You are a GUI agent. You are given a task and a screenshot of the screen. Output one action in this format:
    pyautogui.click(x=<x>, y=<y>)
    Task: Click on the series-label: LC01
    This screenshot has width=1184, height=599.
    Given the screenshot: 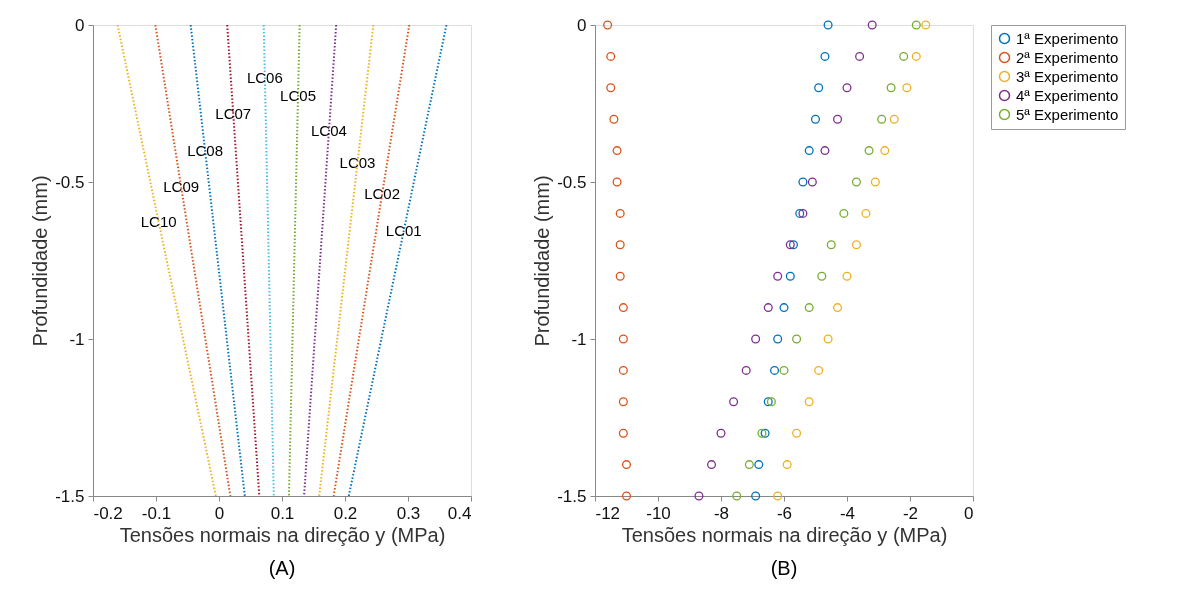 What is the action you would take?
    pyautogui.click(x=403, y=230)
    